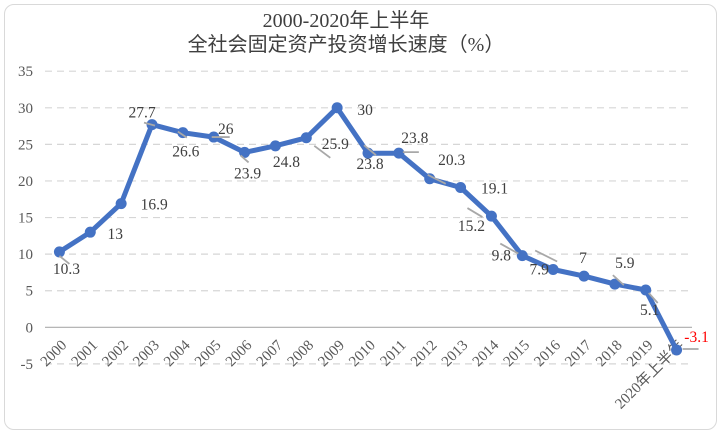 This screenshot has width=722, height=434. I want to click on y-axis-label-10: 10, so click(25, 255).